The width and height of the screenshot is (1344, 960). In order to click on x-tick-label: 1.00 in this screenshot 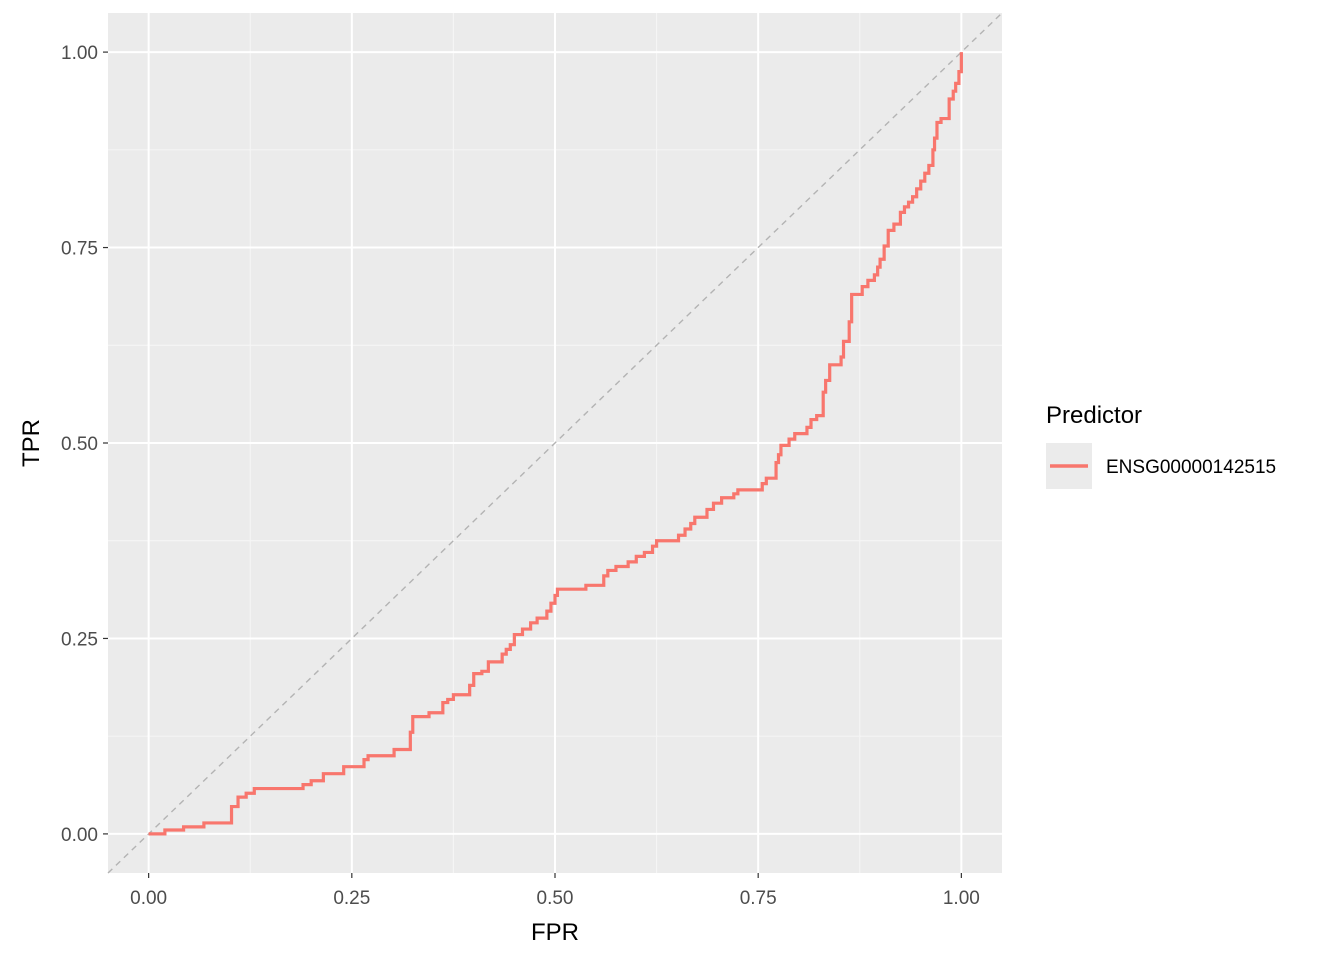, I will do `click(961, 898)`.